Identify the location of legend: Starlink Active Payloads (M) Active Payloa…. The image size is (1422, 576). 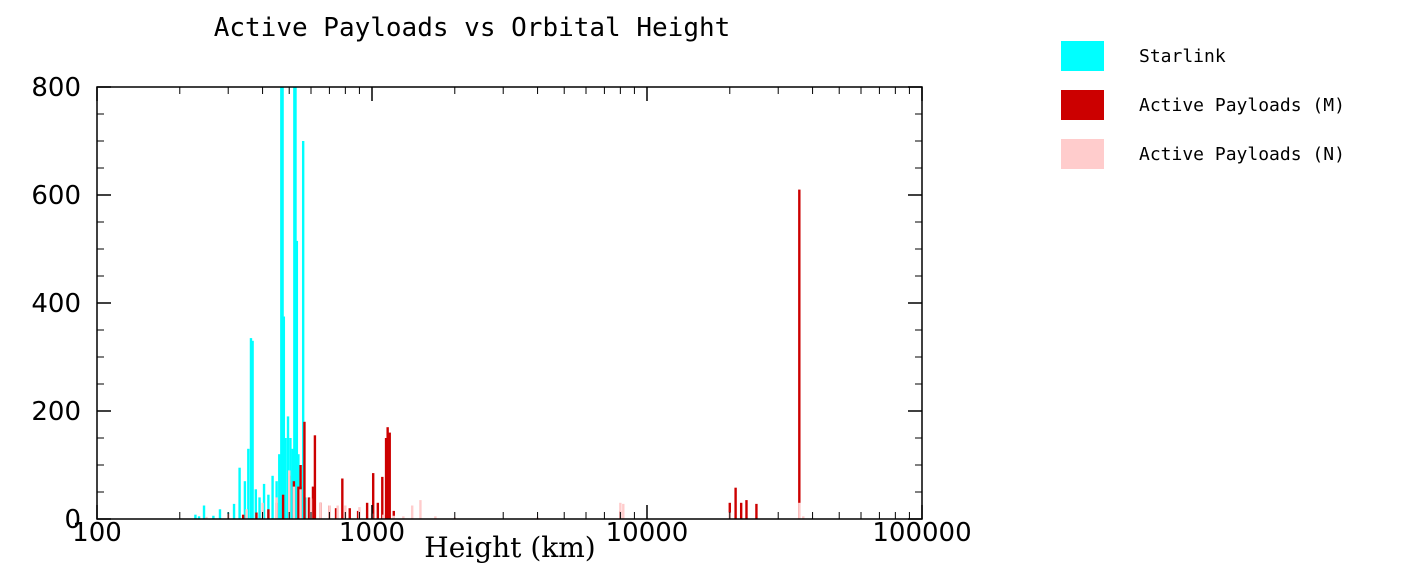
(1203, 105).